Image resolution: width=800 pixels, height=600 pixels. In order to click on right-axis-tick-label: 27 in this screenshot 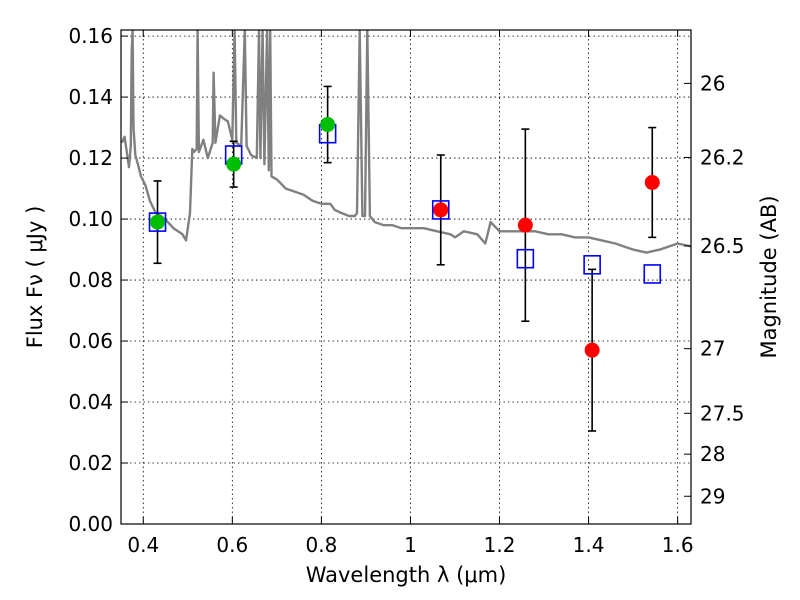, I will do `click(712, 349)`.